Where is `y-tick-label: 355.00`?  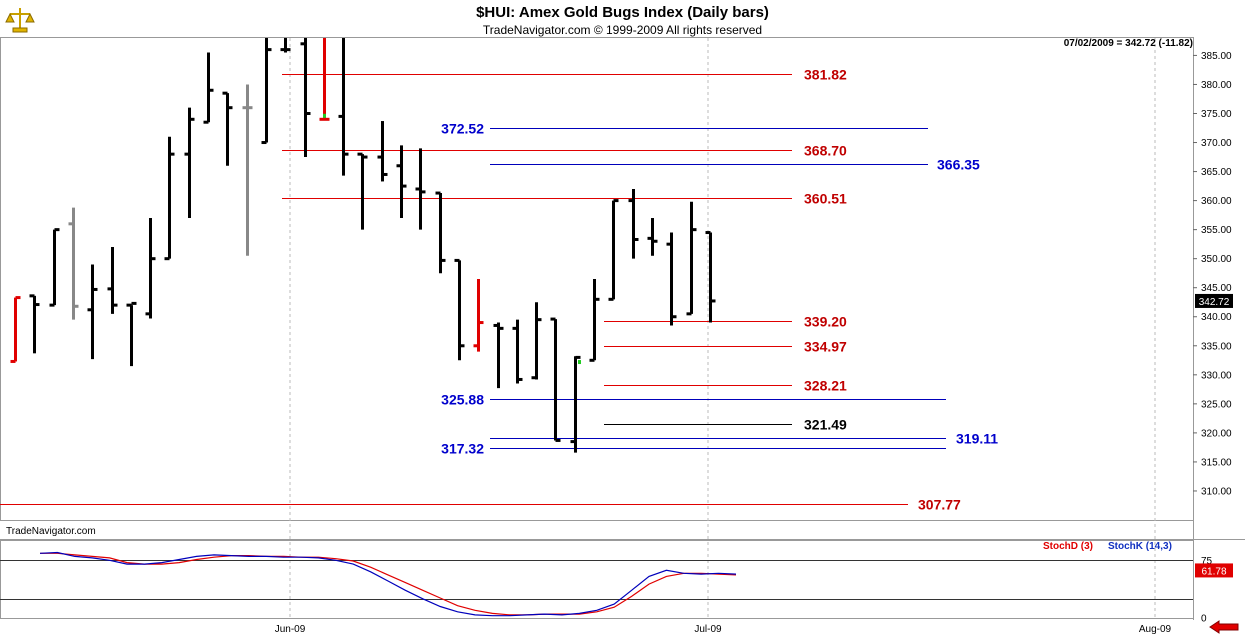
y-tick-label: 355.00 is located at coordinates (1216, 230).